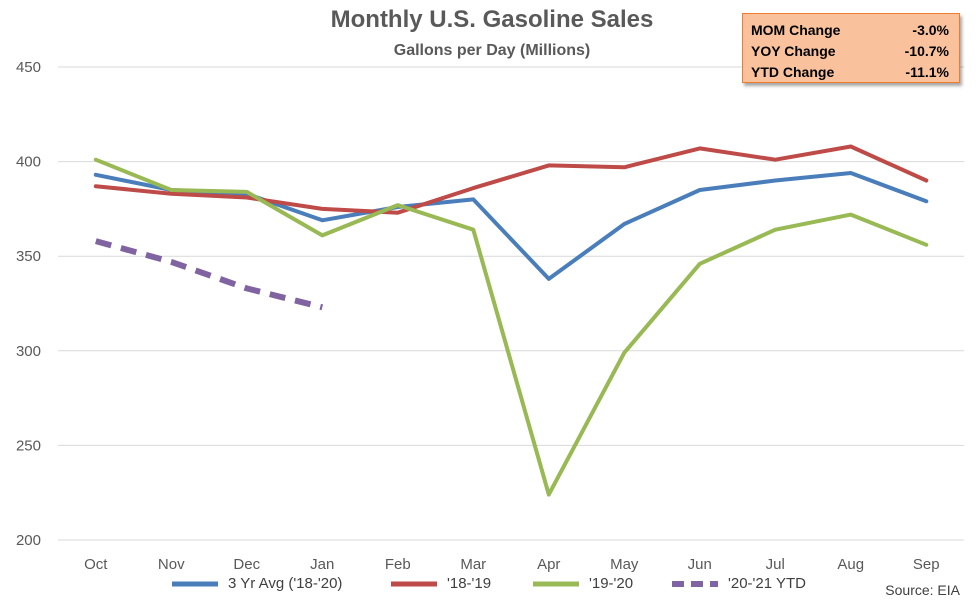 Image resolution: width=976 pixels, height=604 pixels. I want to click on x-tick-label: Nov, so click(171, 564).